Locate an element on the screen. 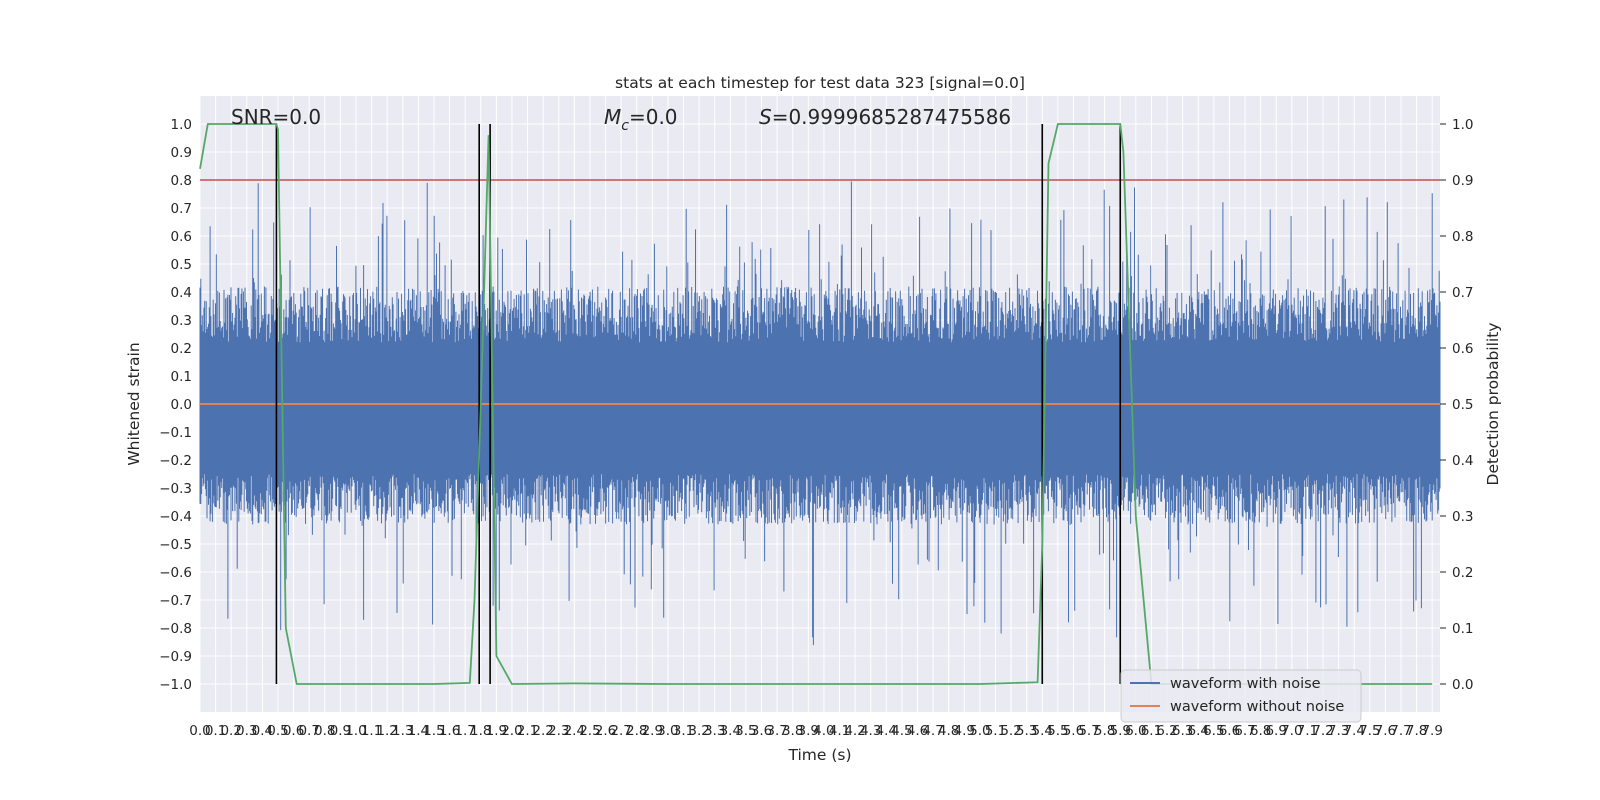  y2-tick-label: 1.0 is located at coordinates (1462, 125).